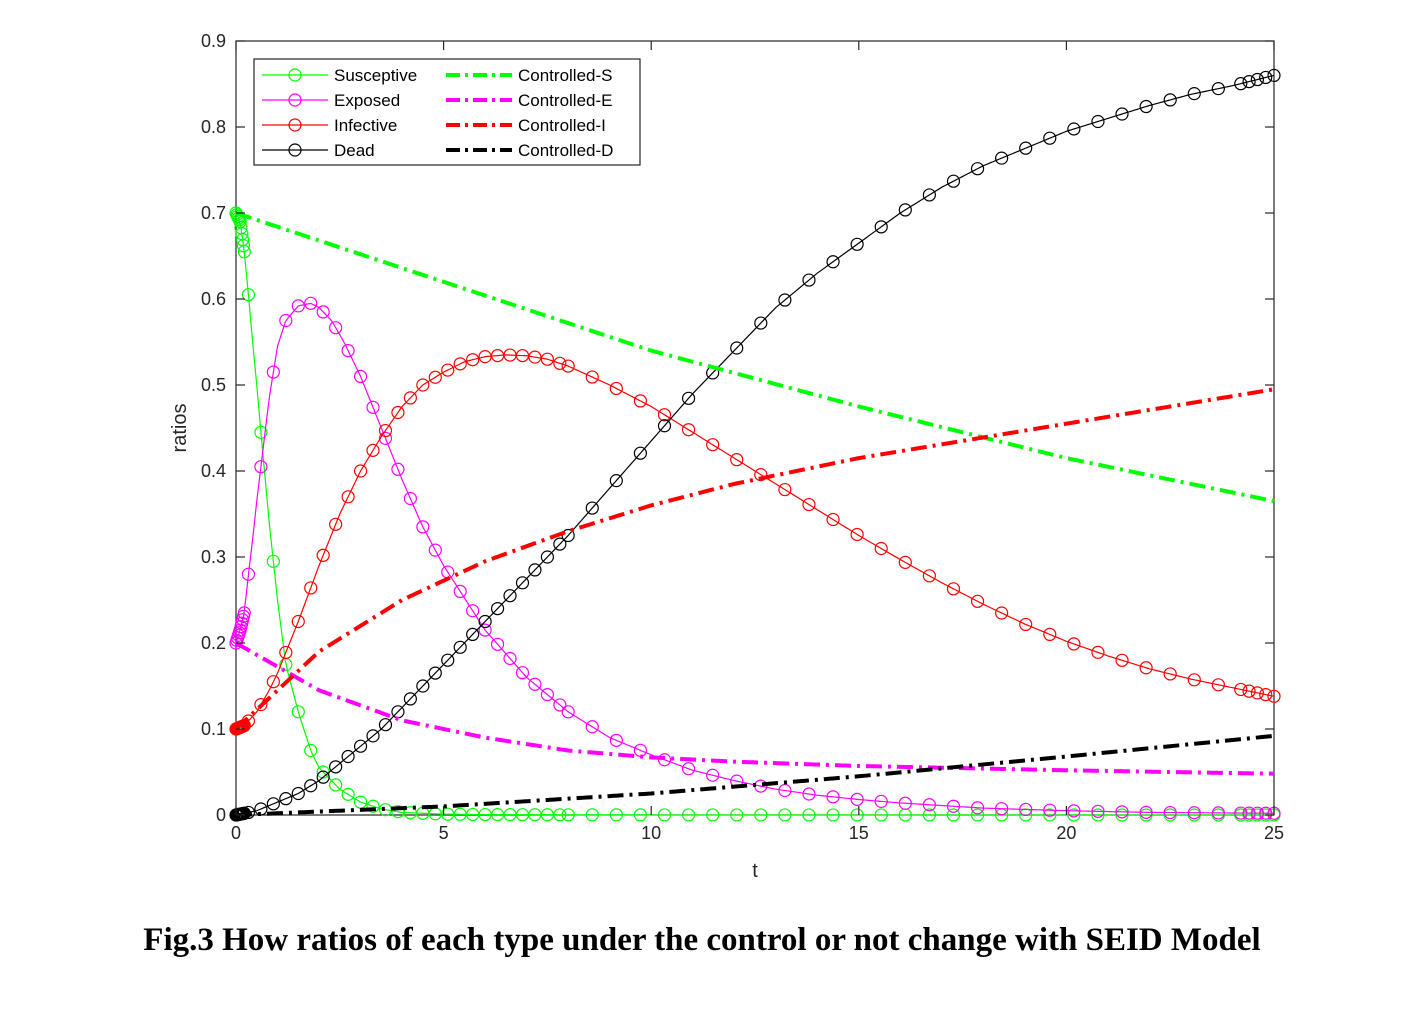  What do you see at coordinates (375, 75) in the screenshot?
I see `legend-label: Susceptive` at bounding box center [375, 75].